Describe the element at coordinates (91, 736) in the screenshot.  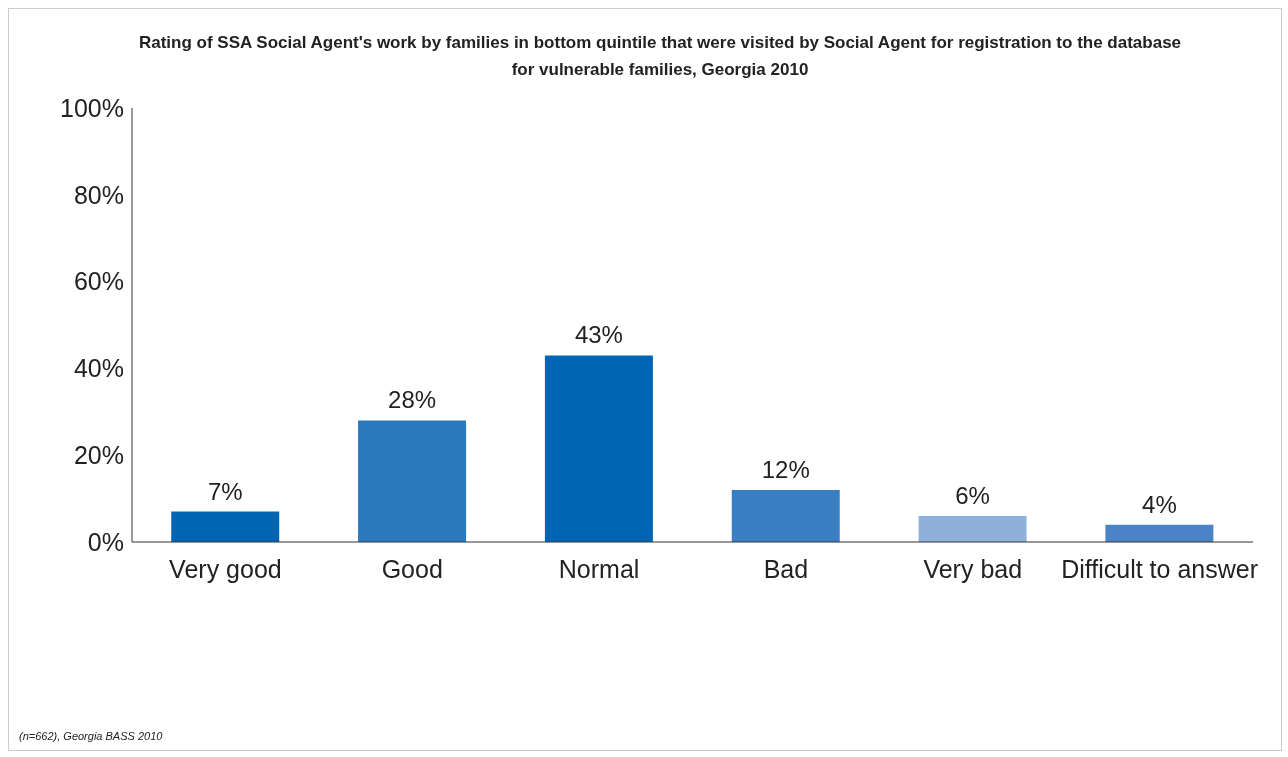
I see `text: (n=662), Georgia BASS 2010` at that location.